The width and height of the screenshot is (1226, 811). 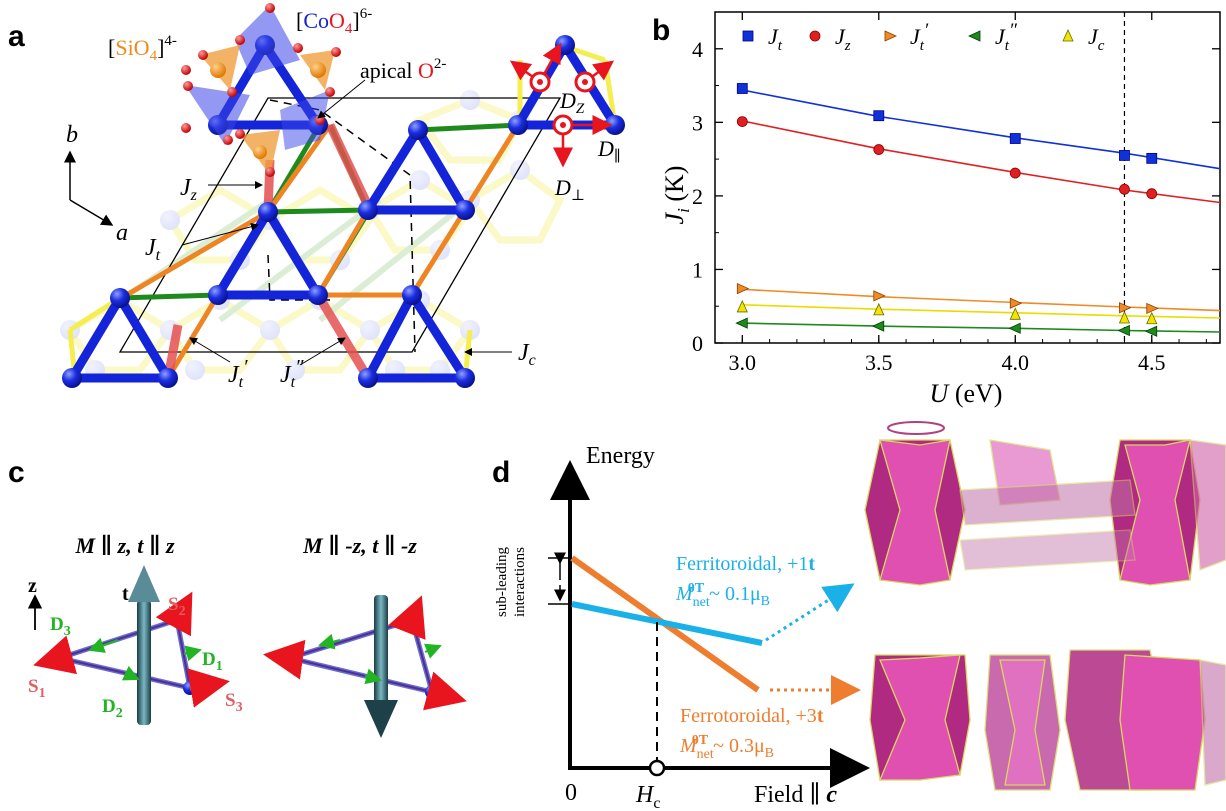 I want to click on y-tick-label: 1, so click(x=697, y=269).